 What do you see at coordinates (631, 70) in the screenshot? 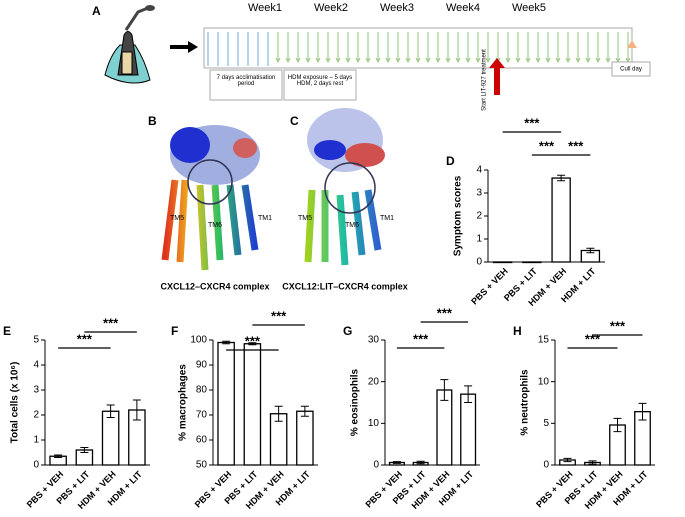
I see `cull-text: Cull day` at bounding box center [631, 70].